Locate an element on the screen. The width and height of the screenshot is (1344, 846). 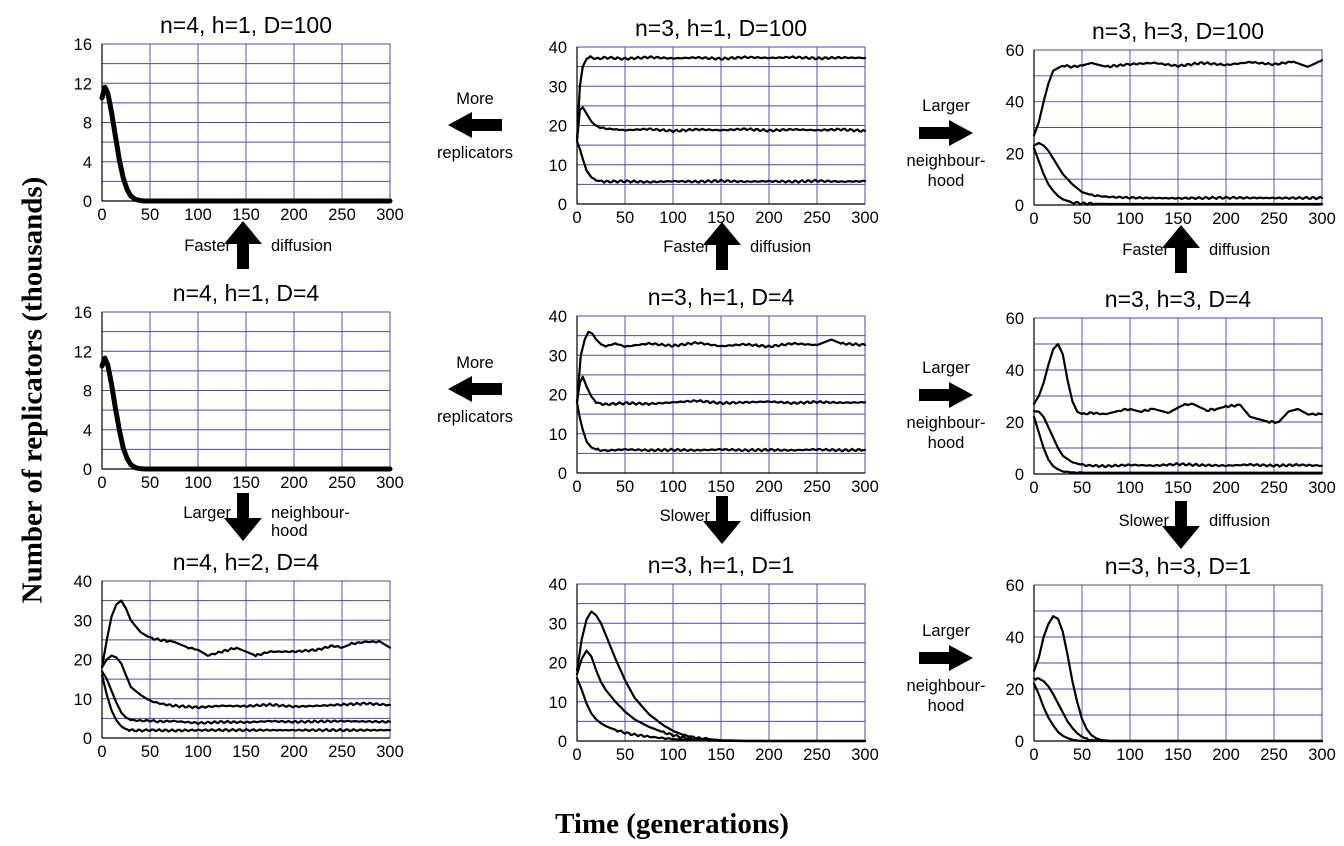
y-tick-label: 60 is located at coordinates (1015, 586).